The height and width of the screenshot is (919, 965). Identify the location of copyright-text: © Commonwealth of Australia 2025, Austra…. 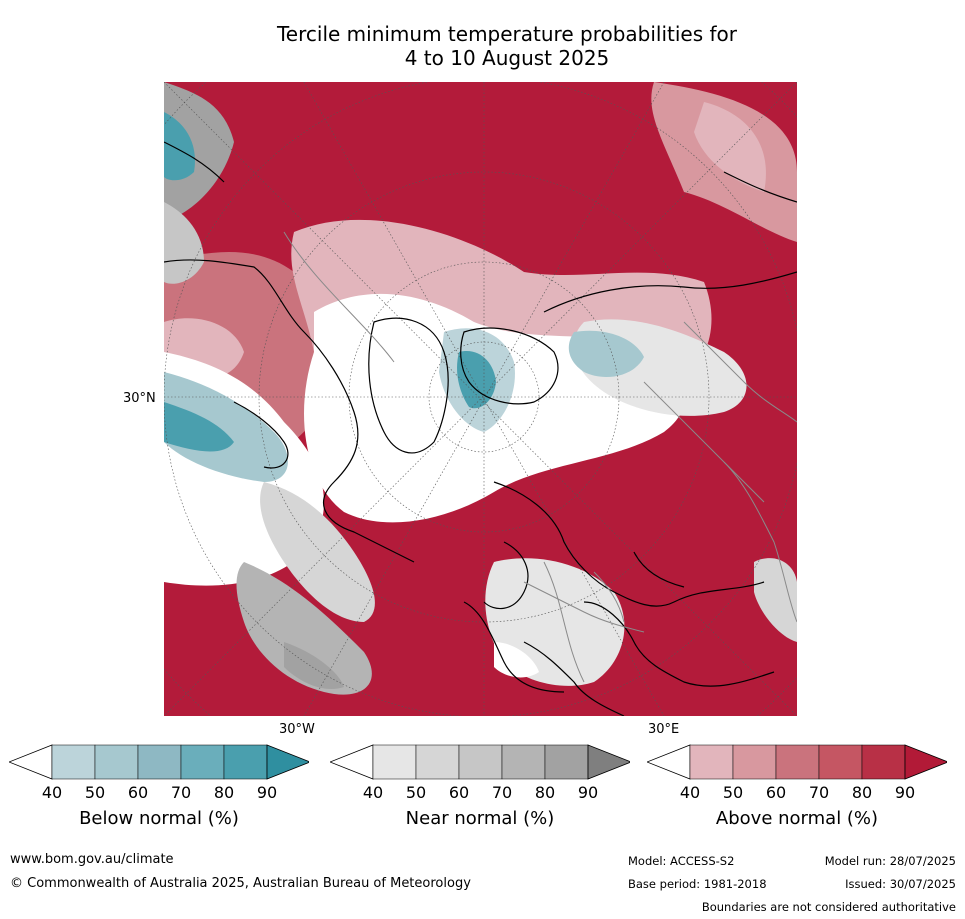
(240, 883).